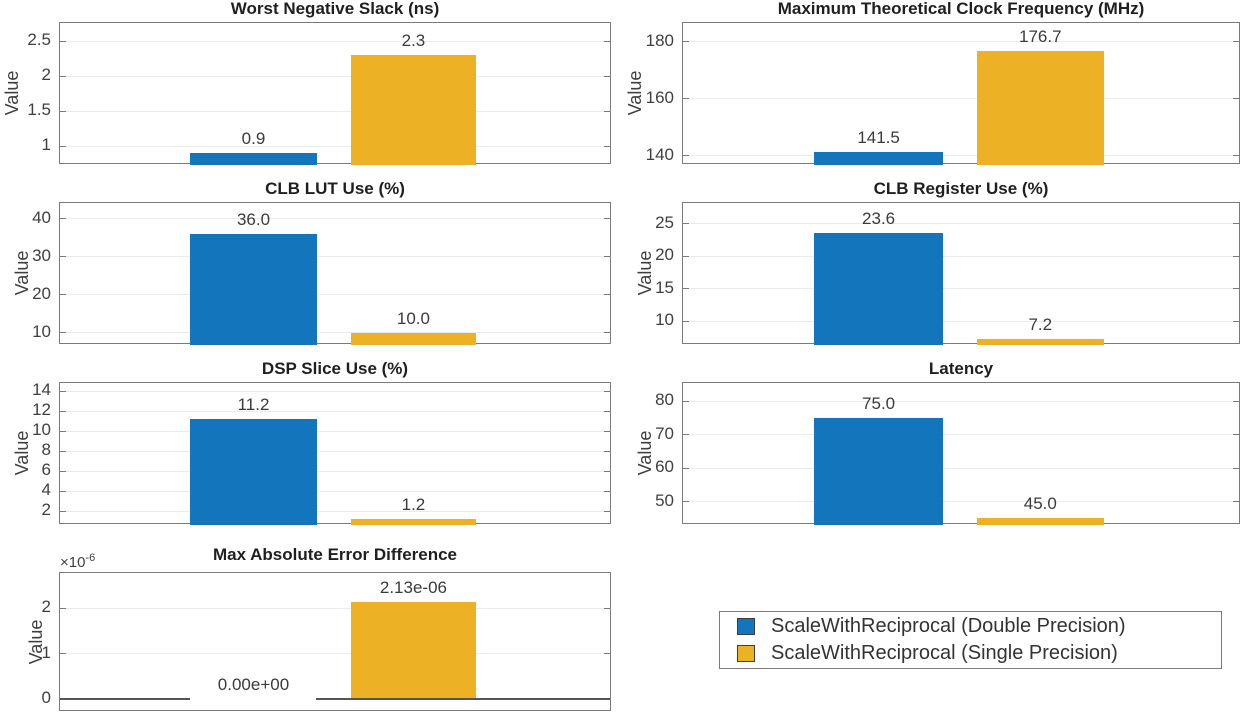 The height and width of the screenshot is (716, 1246). Describe the element at coordinates (41, 255) in the screenshot. I see `y-tick-label: 30` at that location.